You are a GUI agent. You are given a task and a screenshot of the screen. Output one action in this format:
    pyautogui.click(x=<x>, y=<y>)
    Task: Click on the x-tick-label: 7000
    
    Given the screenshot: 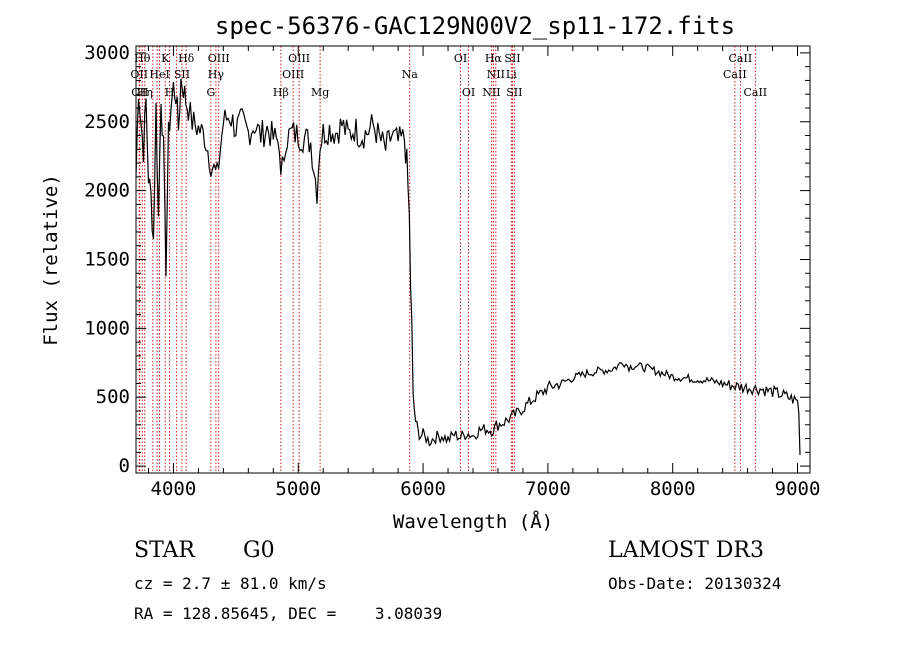 What is the action you would take?
    pyautogui.click(x=548, y=489)
    